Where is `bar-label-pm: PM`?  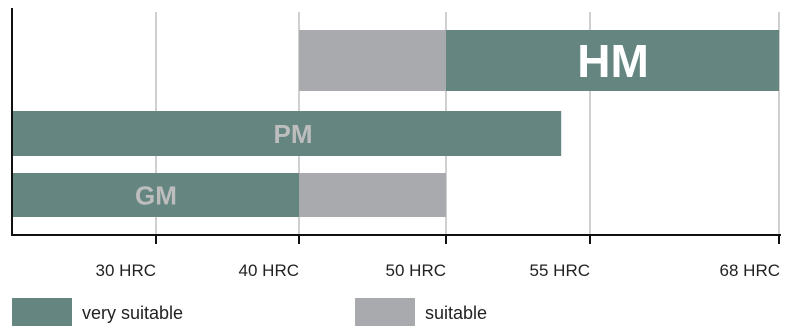
bar-label-pm: PM is located at coordinates (293, 134).